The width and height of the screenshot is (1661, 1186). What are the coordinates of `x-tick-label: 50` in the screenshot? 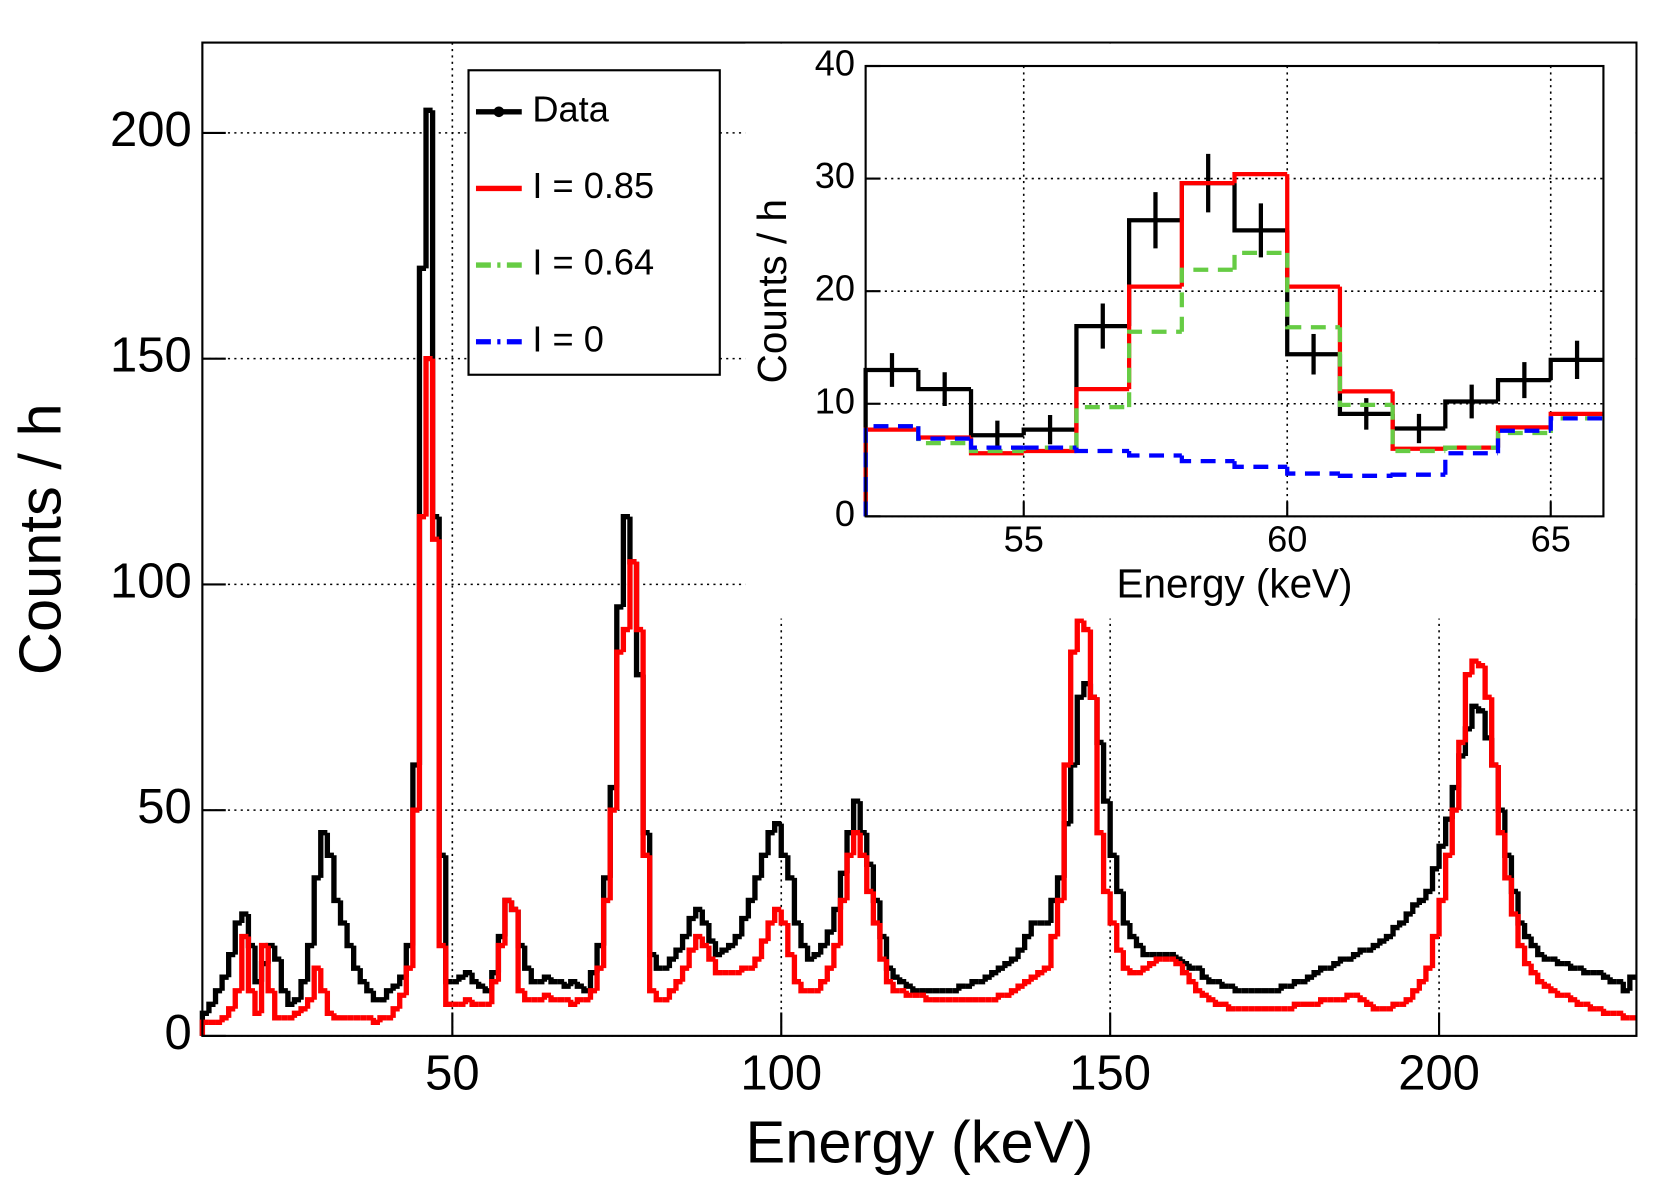 It's located at (452, 1073).